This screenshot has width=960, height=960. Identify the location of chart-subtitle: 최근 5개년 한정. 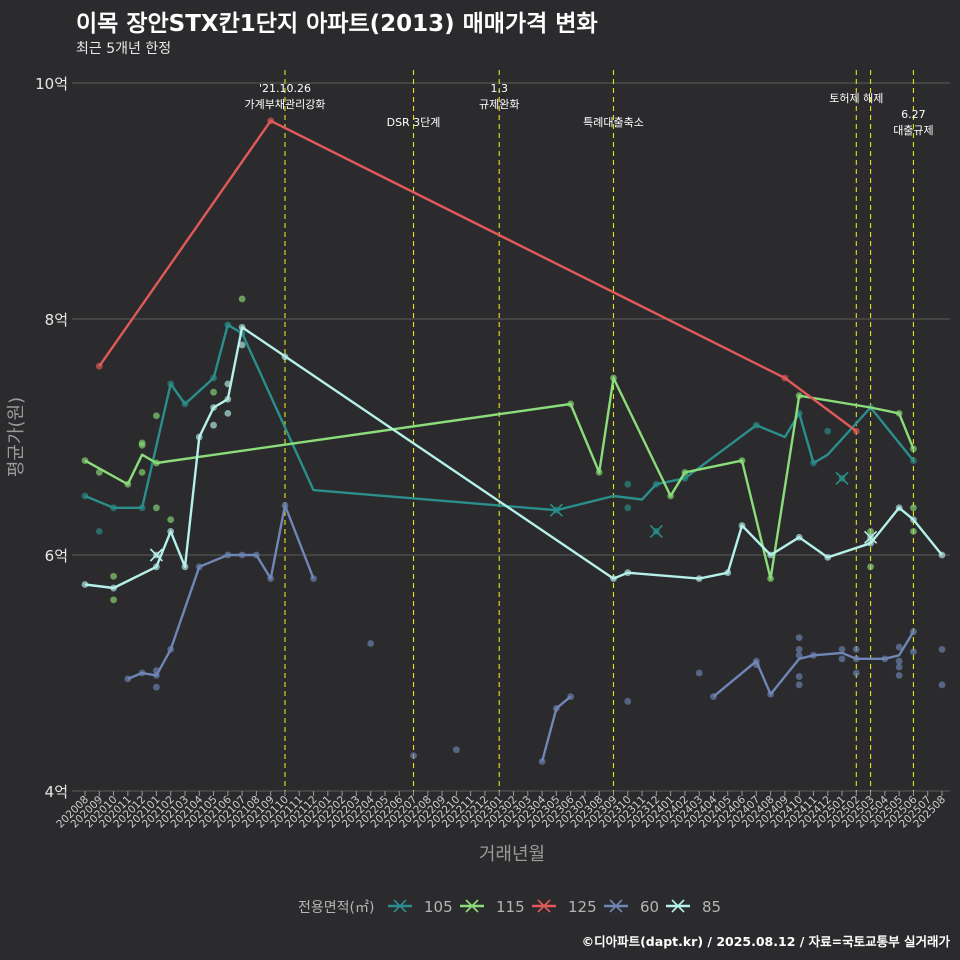
(124, 49).